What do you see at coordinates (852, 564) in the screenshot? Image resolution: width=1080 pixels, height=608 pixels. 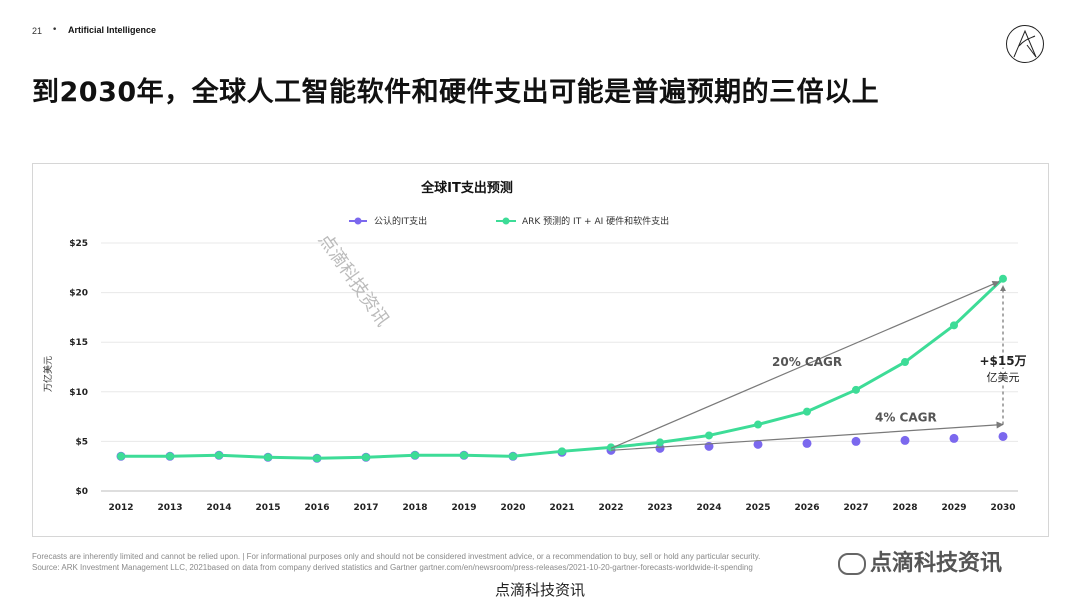 I see `wechat-icon` at bounding box center [852, 564].